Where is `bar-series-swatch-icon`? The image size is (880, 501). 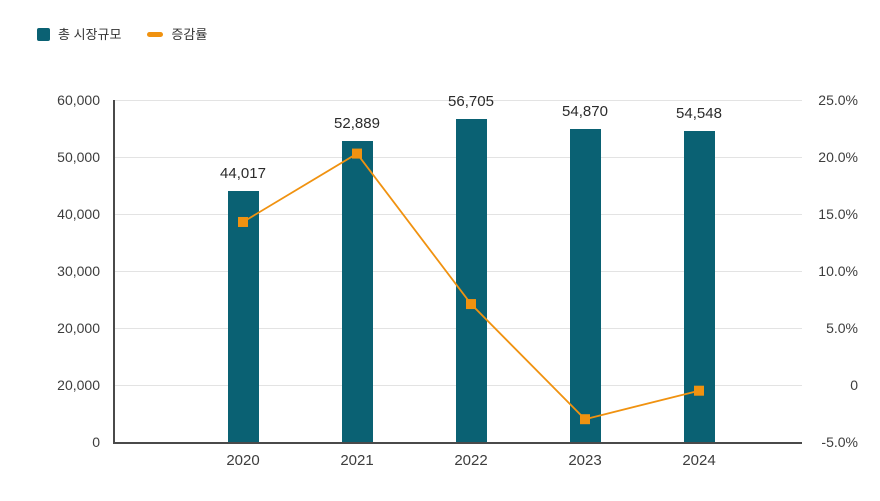
bar-series-swatch-icon is located at coordinates (43, 34).